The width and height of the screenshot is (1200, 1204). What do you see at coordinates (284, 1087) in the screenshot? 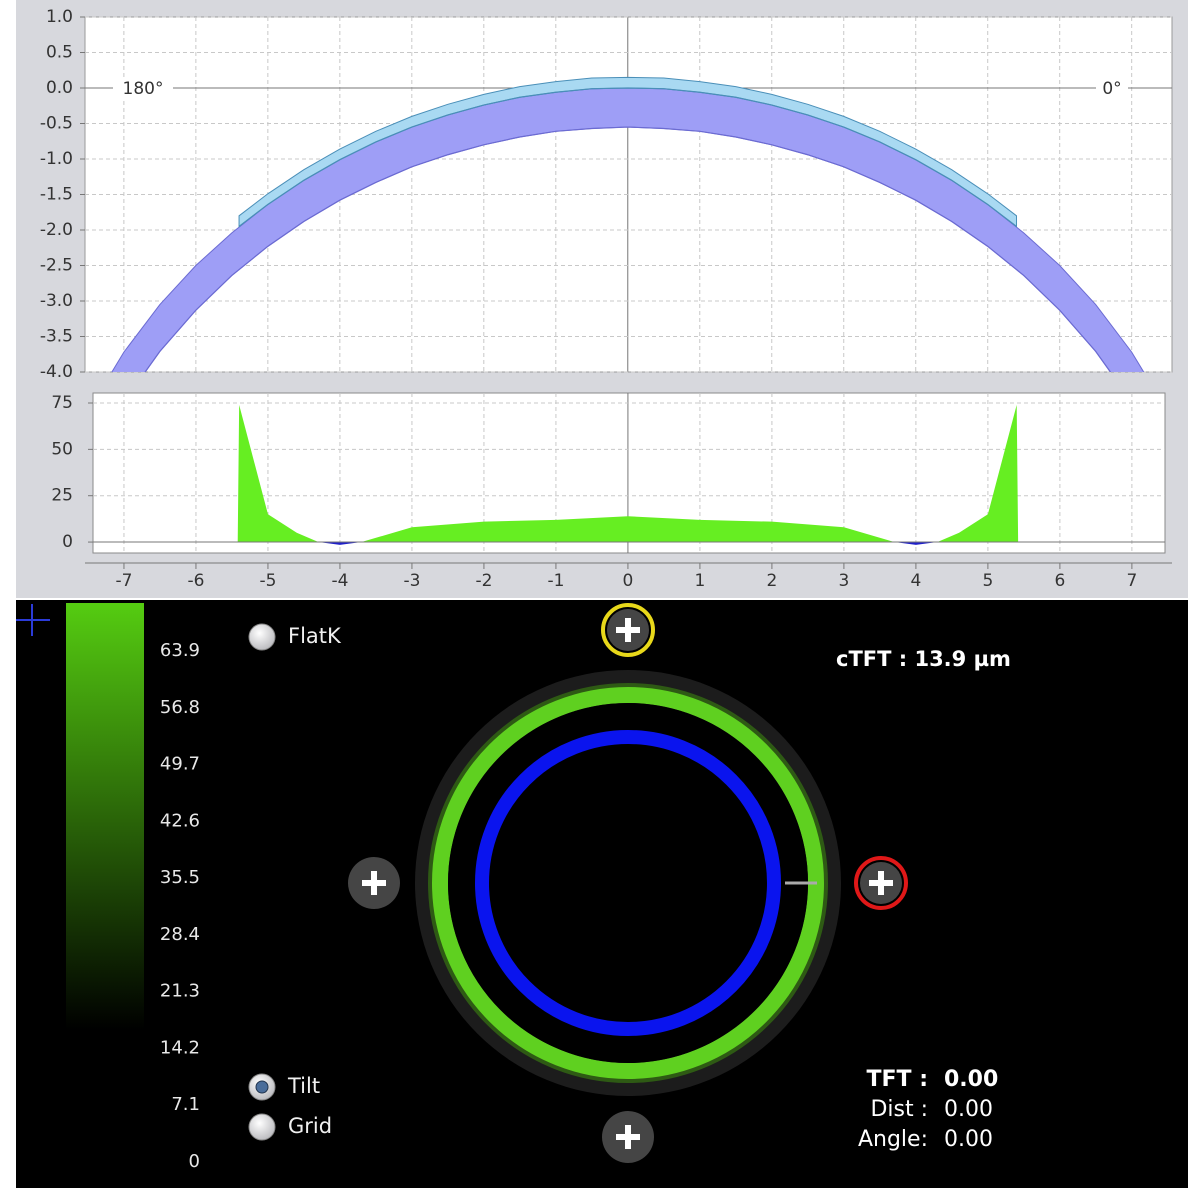
I see `radio-option: Tilt` at bounding box center [284, 1087].